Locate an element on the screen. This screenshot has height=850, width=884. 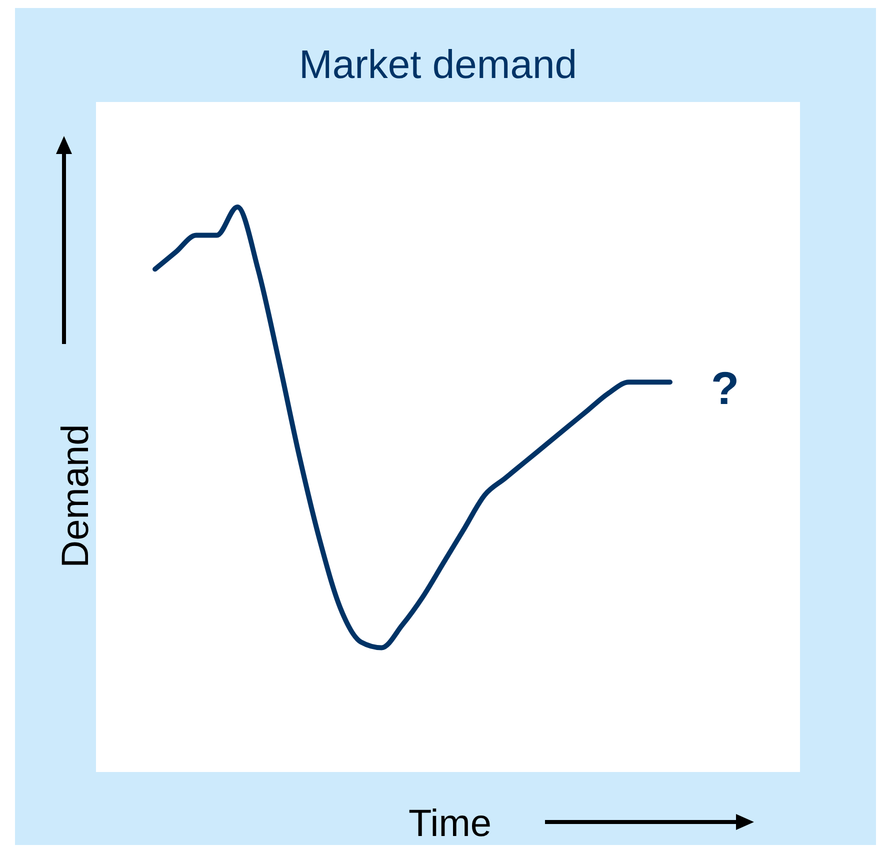
x-axis-title: Time is located at coordinates (450, 824).